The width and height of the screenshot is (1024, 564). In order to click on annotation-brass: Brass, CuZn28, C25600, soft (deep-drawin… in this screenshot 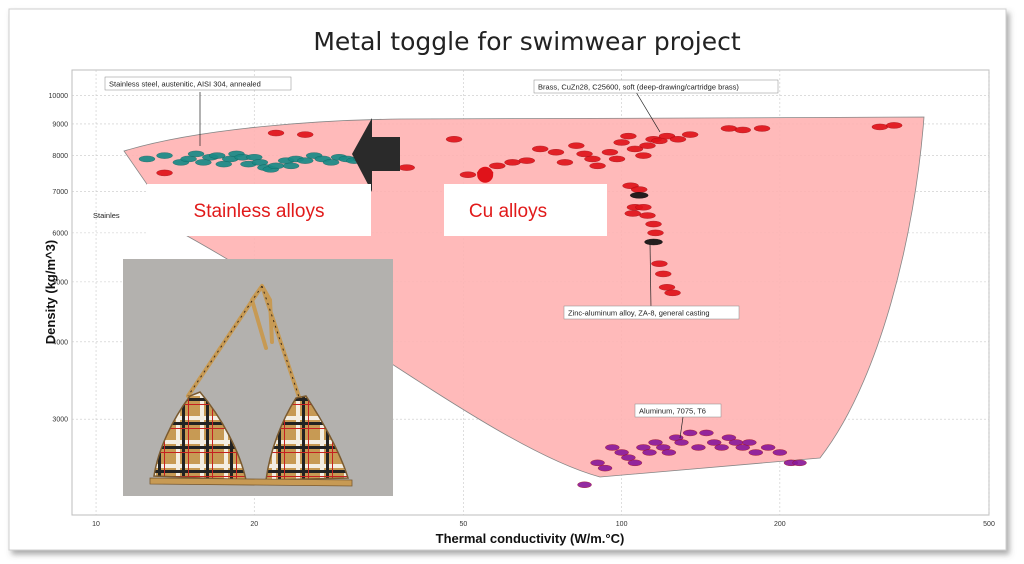, I will do `click(656, 86)`.